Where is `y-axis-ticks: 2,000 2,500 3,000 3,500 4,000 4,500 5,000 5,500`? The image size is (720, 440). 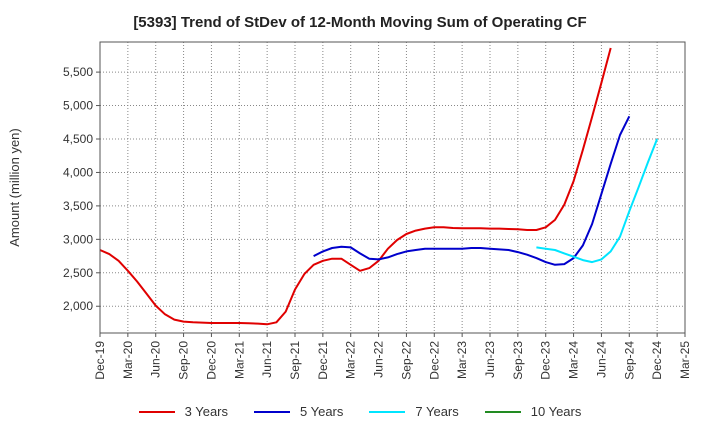
y-axis-ticks: 2,000 2,500 3,000 3,500 4,000 4,500 5,000 5,500 is located at coordinates (81, 189).